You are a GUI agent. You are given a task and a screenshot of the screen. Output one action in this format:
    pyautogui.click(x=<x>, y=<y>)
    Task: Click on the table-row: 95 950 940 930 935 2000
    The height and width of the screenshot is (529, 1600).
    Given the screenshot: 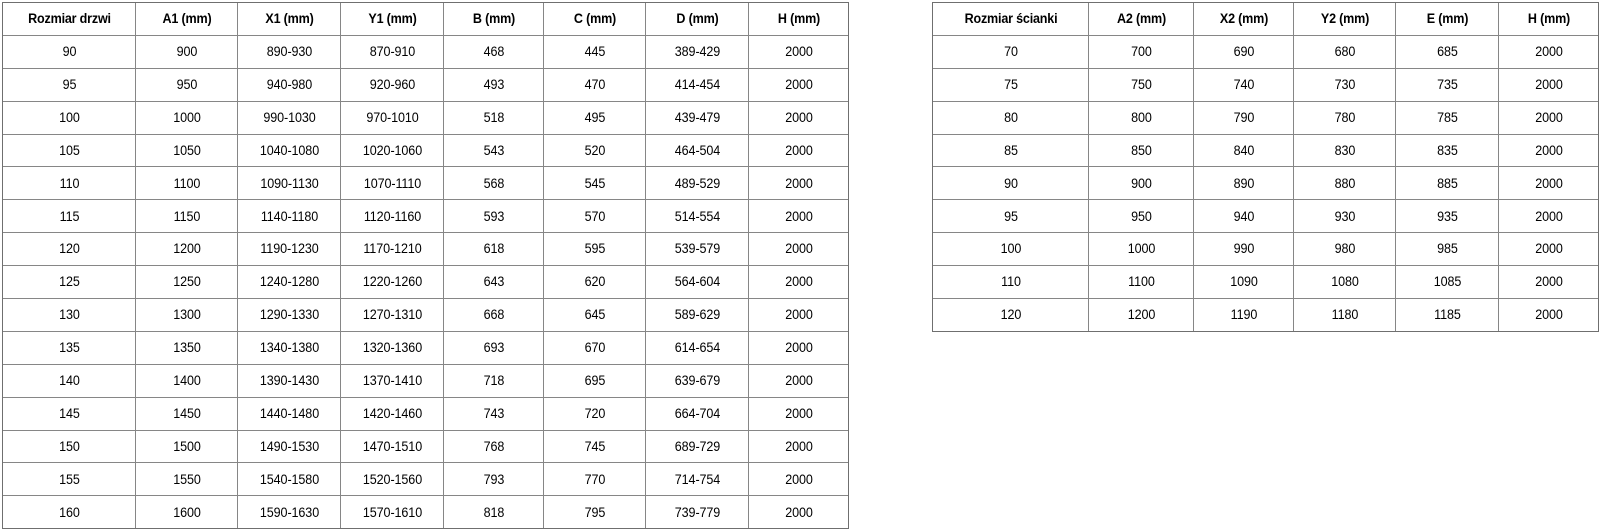 What is the action you would take?
    pyautogui.click(x=1266, y=216)
    